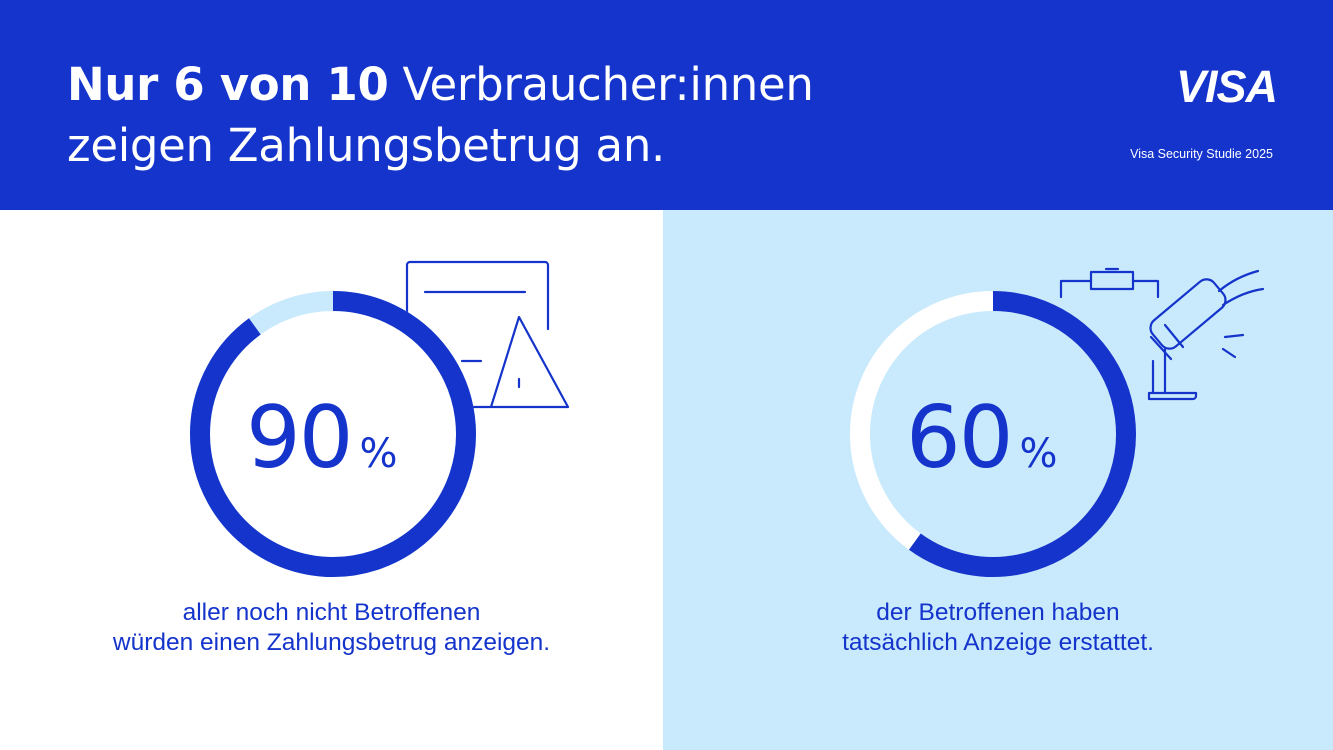  Describe the element at coordinates (601, 84) in the screenshot. I see `title-rest: Verbraucher:innen` at that location.